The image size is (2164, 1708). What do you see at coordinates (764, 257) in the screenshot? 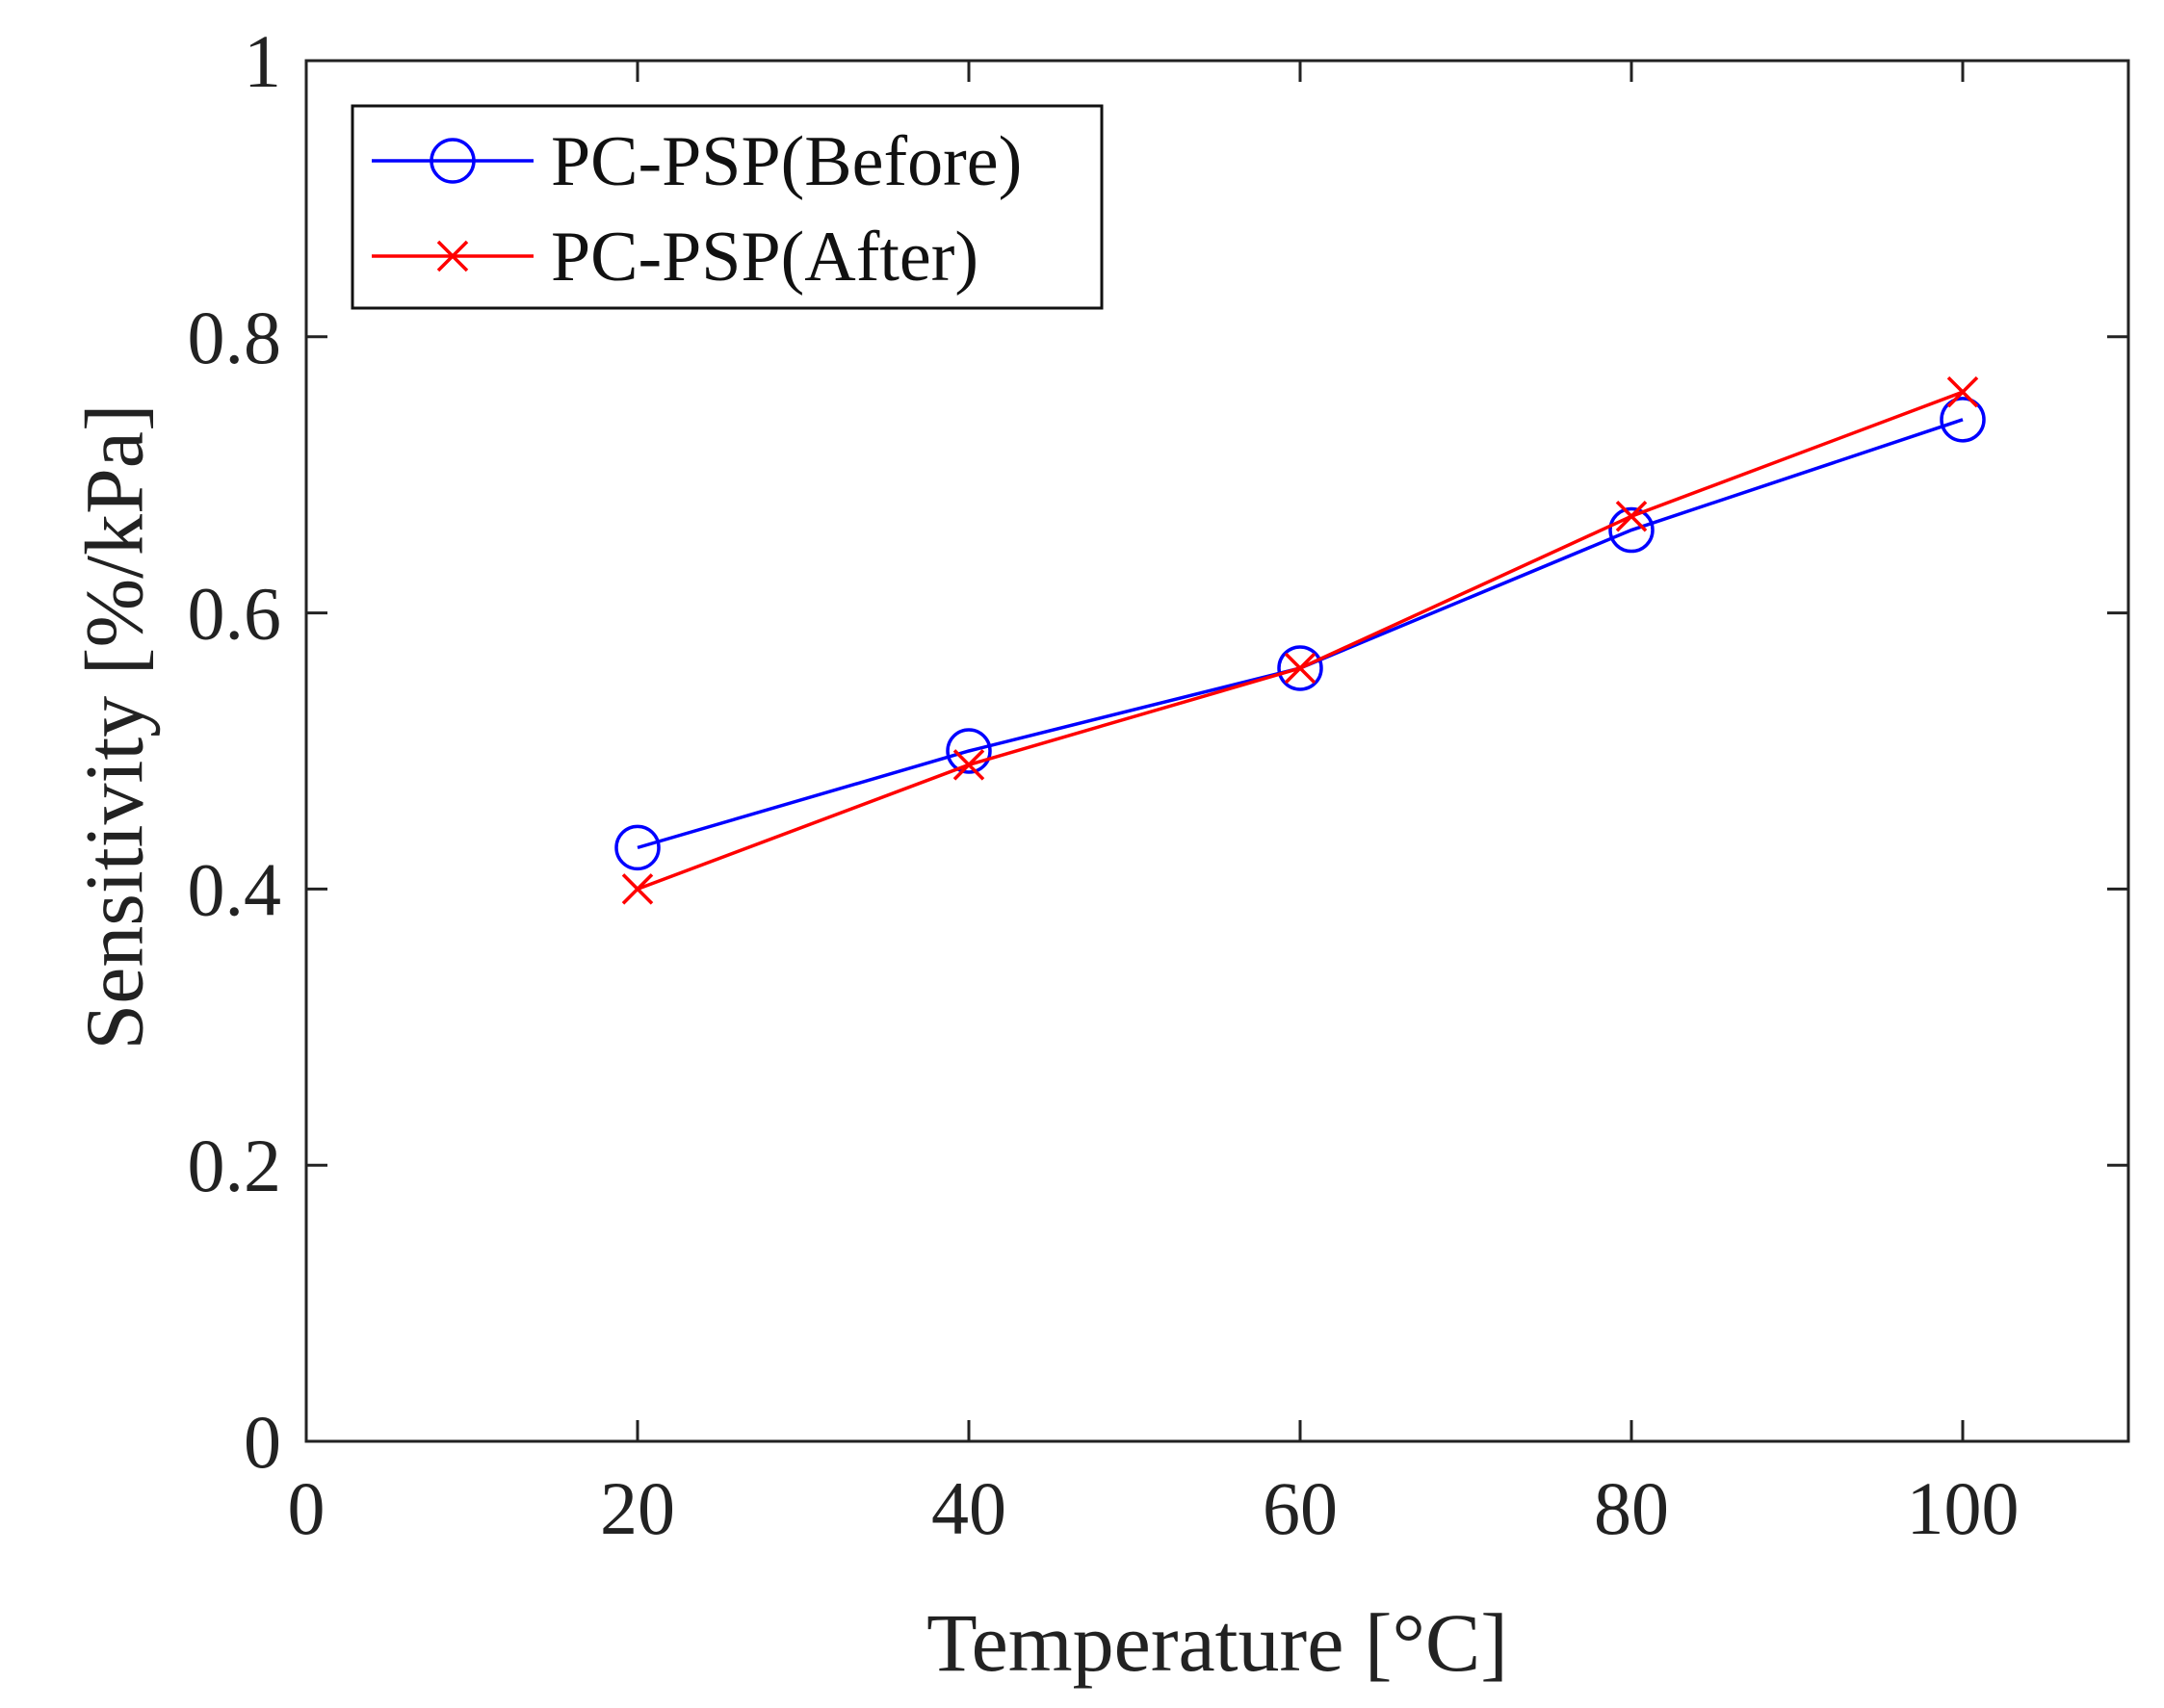
I see `legend-label: PC-PSP(After)` at bounding box center [764, 257].